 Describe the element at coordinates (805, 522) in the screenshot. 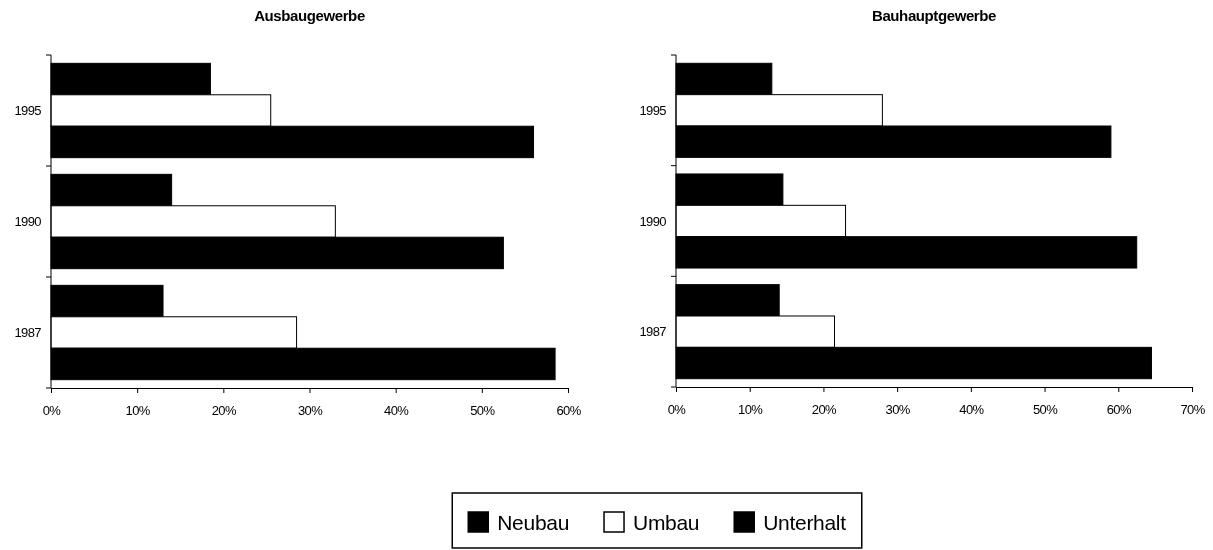

I see `legend-label: Unterhalt` at that location.